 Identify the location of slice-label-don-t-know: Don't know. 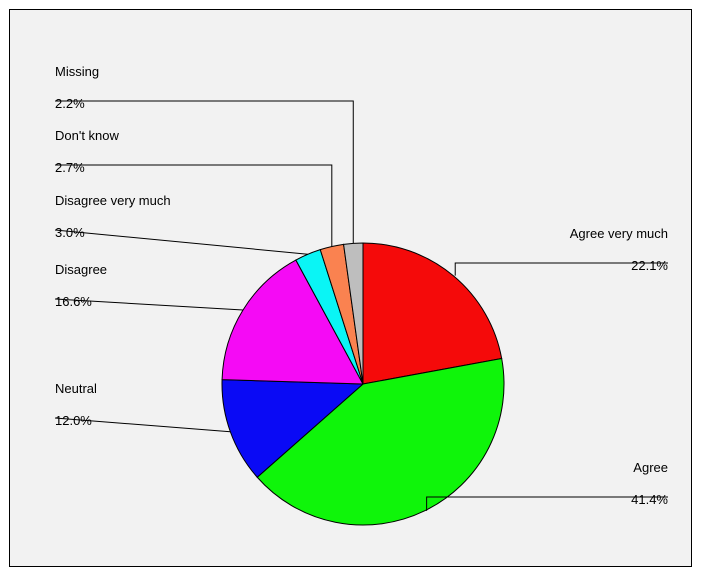
(87, 135).